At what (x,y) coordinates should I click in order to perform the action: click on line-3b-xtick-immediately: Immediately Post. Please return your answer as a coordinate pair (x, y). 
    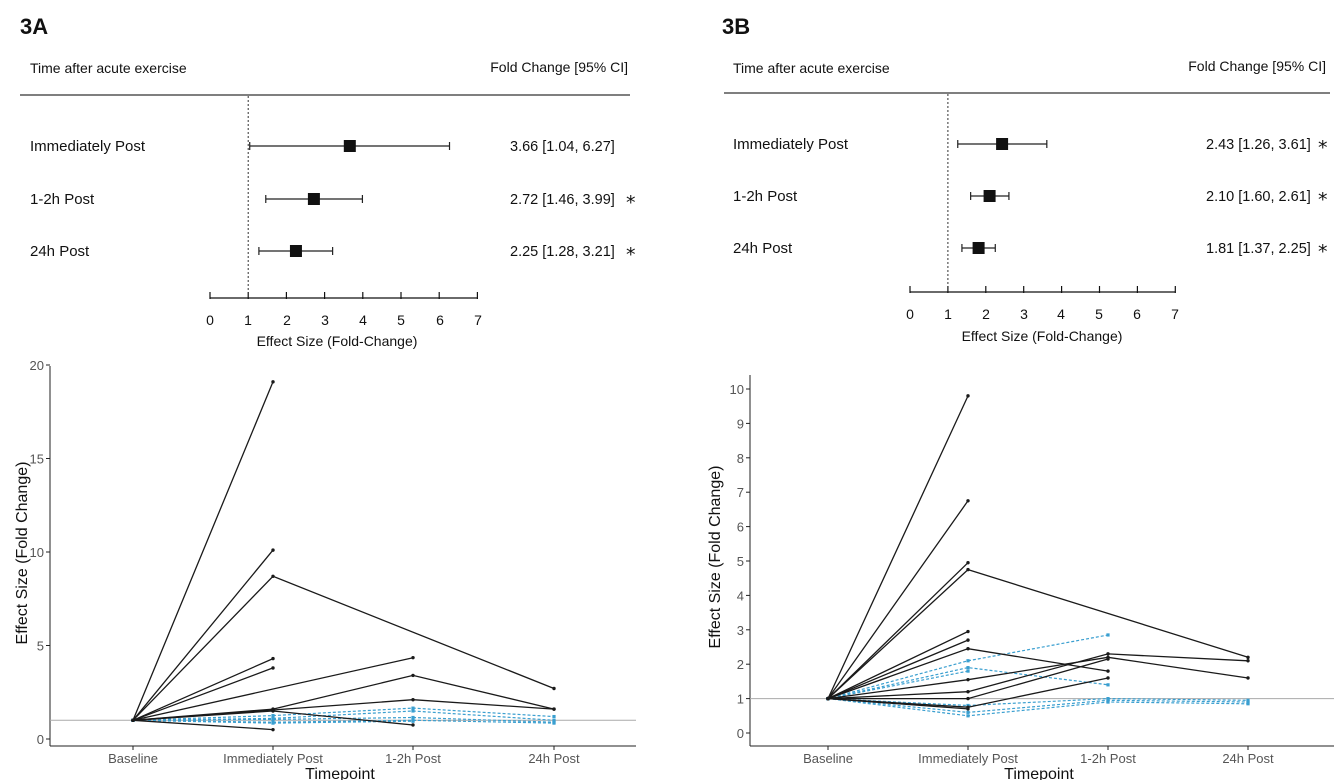
    Looking at the image, I should click on (968, 758).